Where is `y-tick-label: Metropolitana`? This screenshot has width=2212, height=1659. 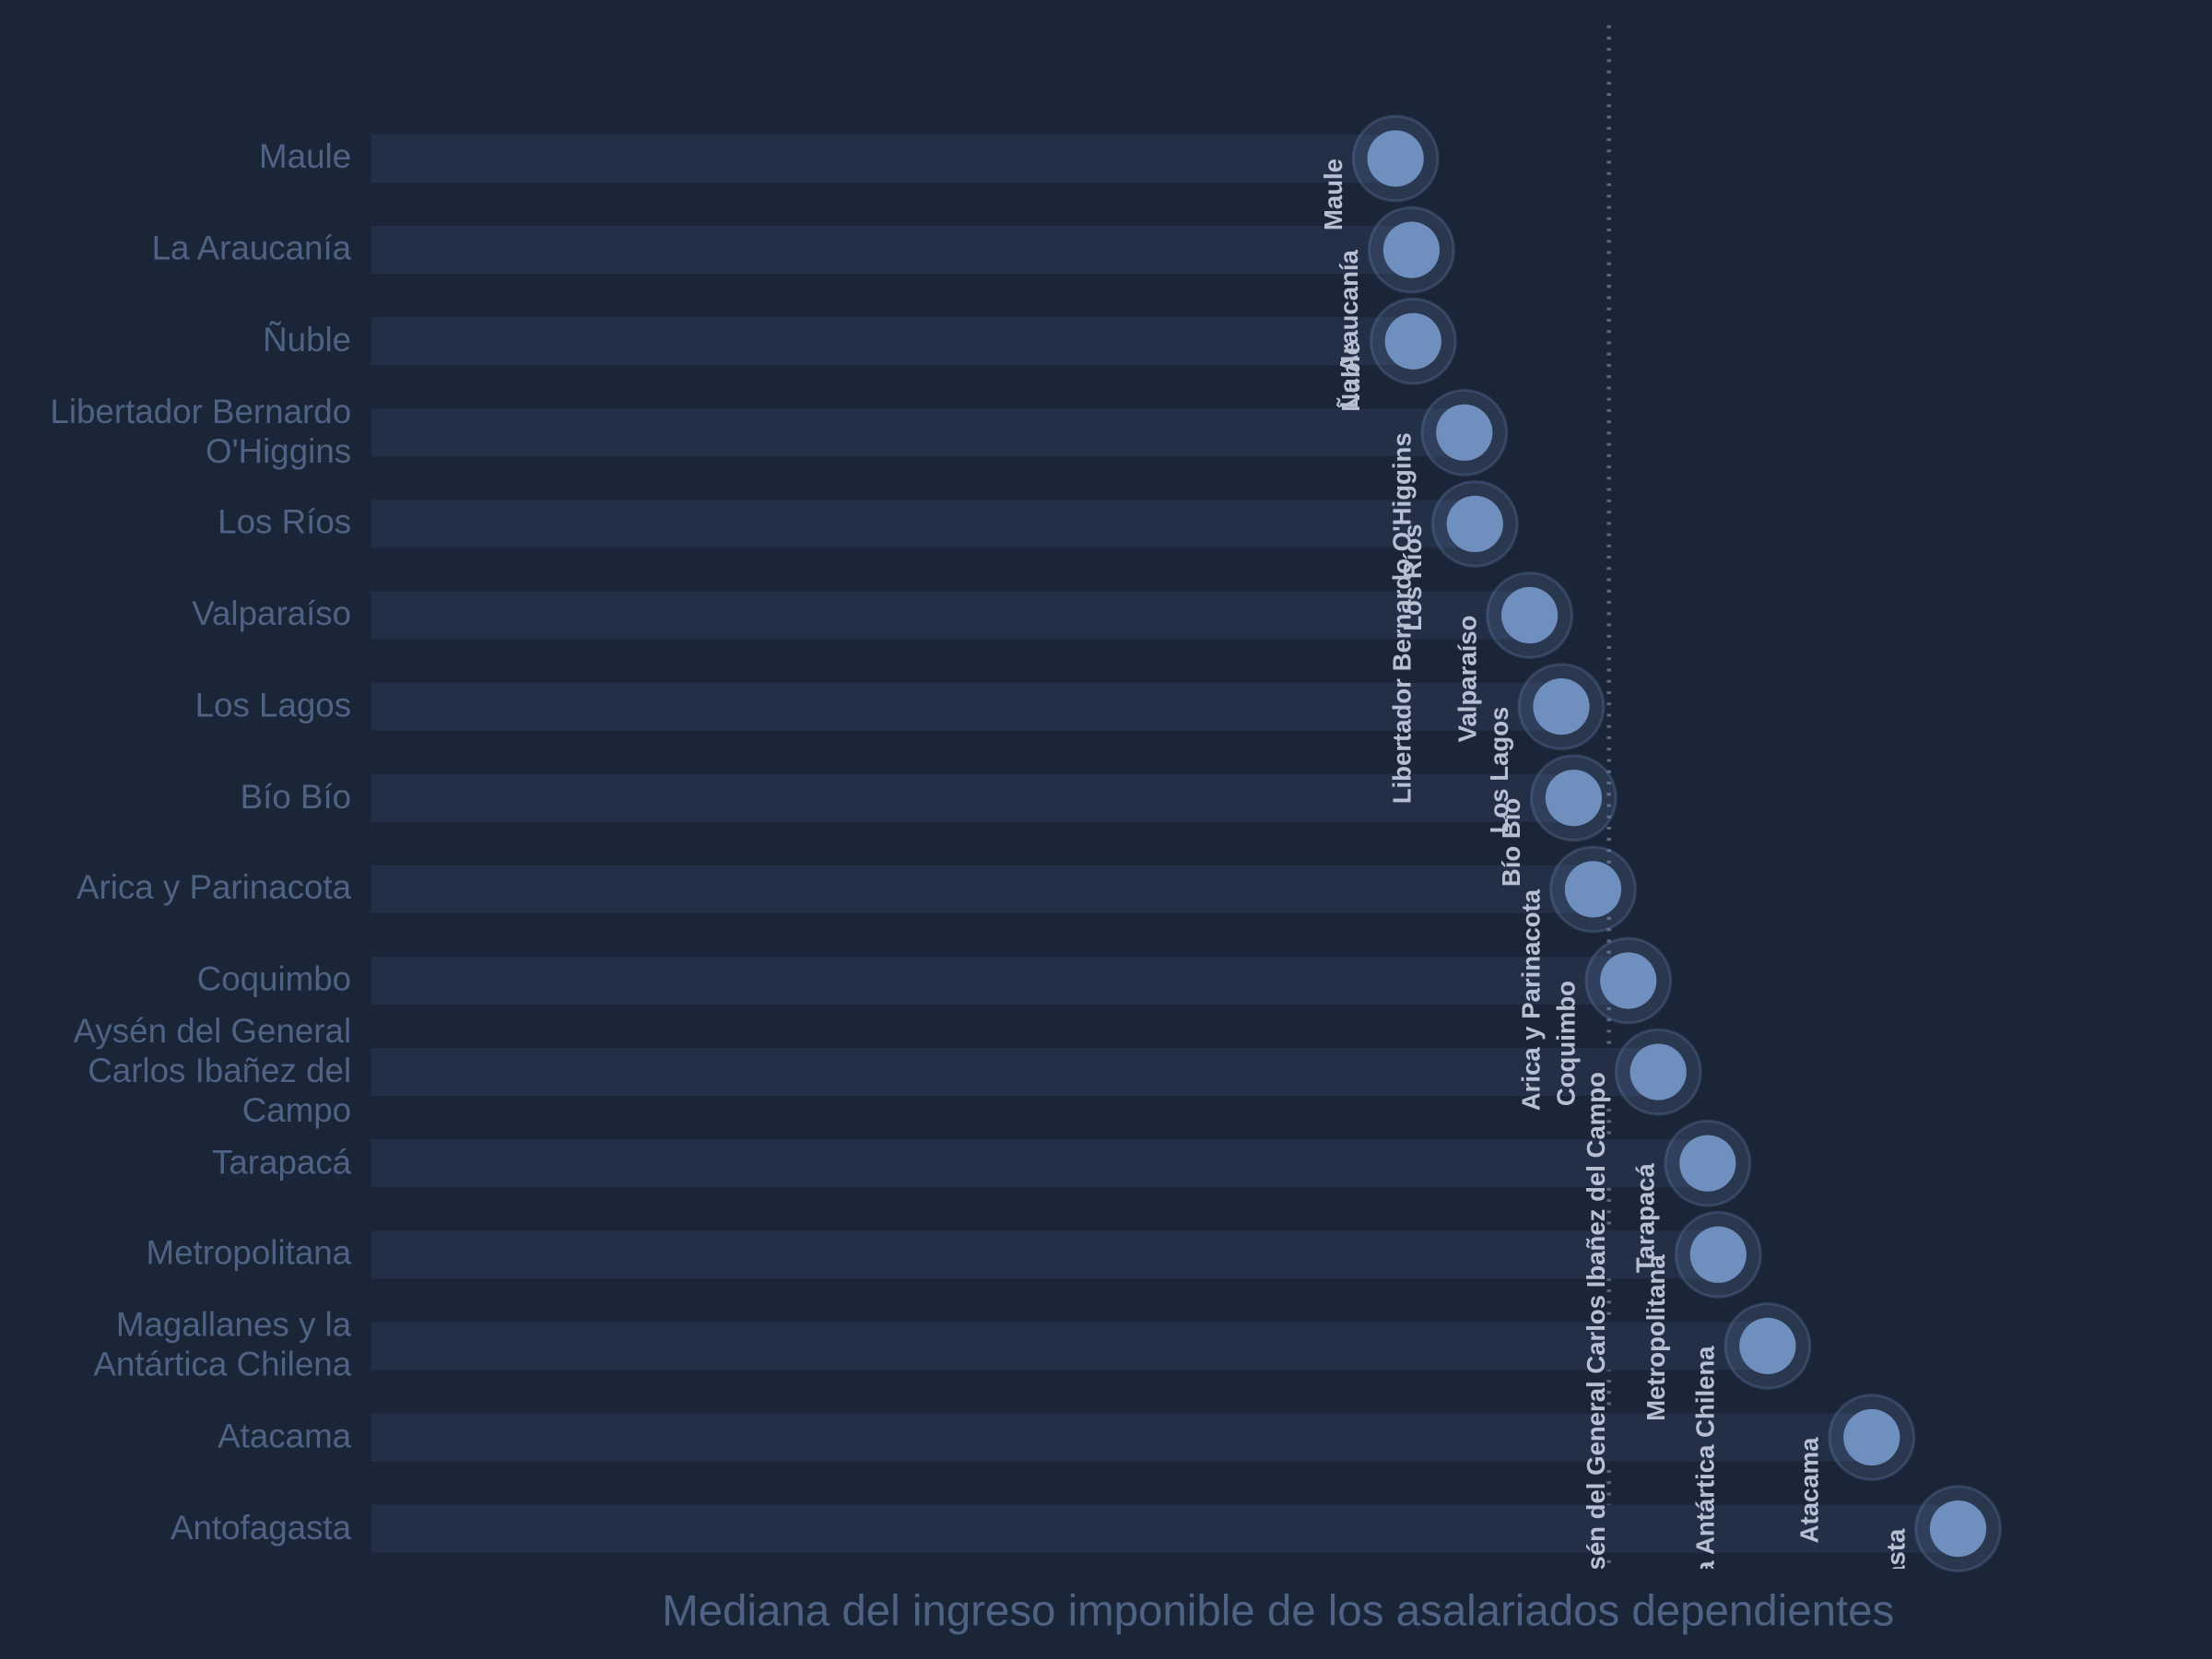 y-tick-label: Metropolitana is located at coordinates (249, 1254).